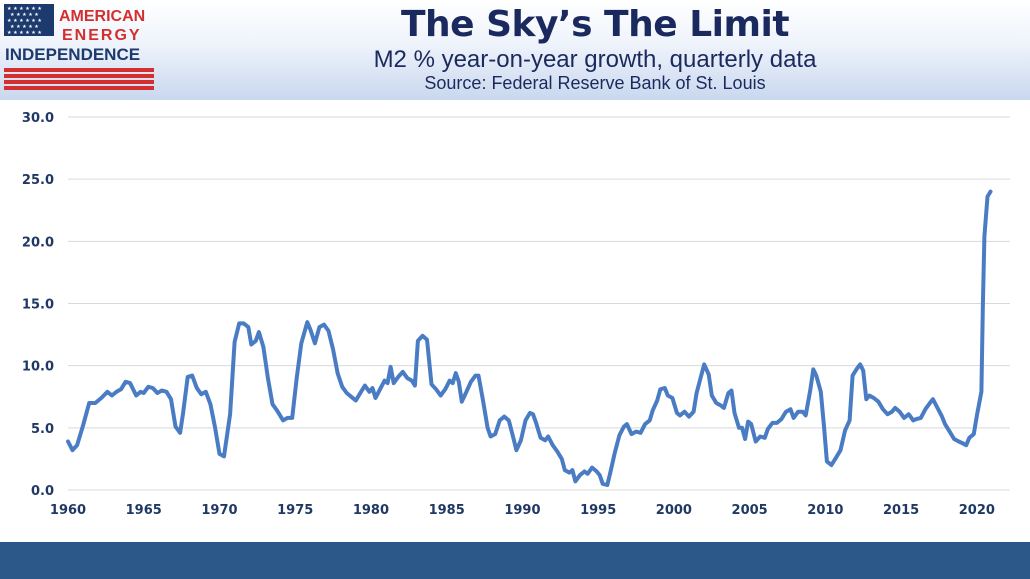 This screenshot has width=1030, height=579. What do you see at coordinates (522, 510) in the screenshot?
I see `x-tick-label: 1990` at bounding box center [522, 510].